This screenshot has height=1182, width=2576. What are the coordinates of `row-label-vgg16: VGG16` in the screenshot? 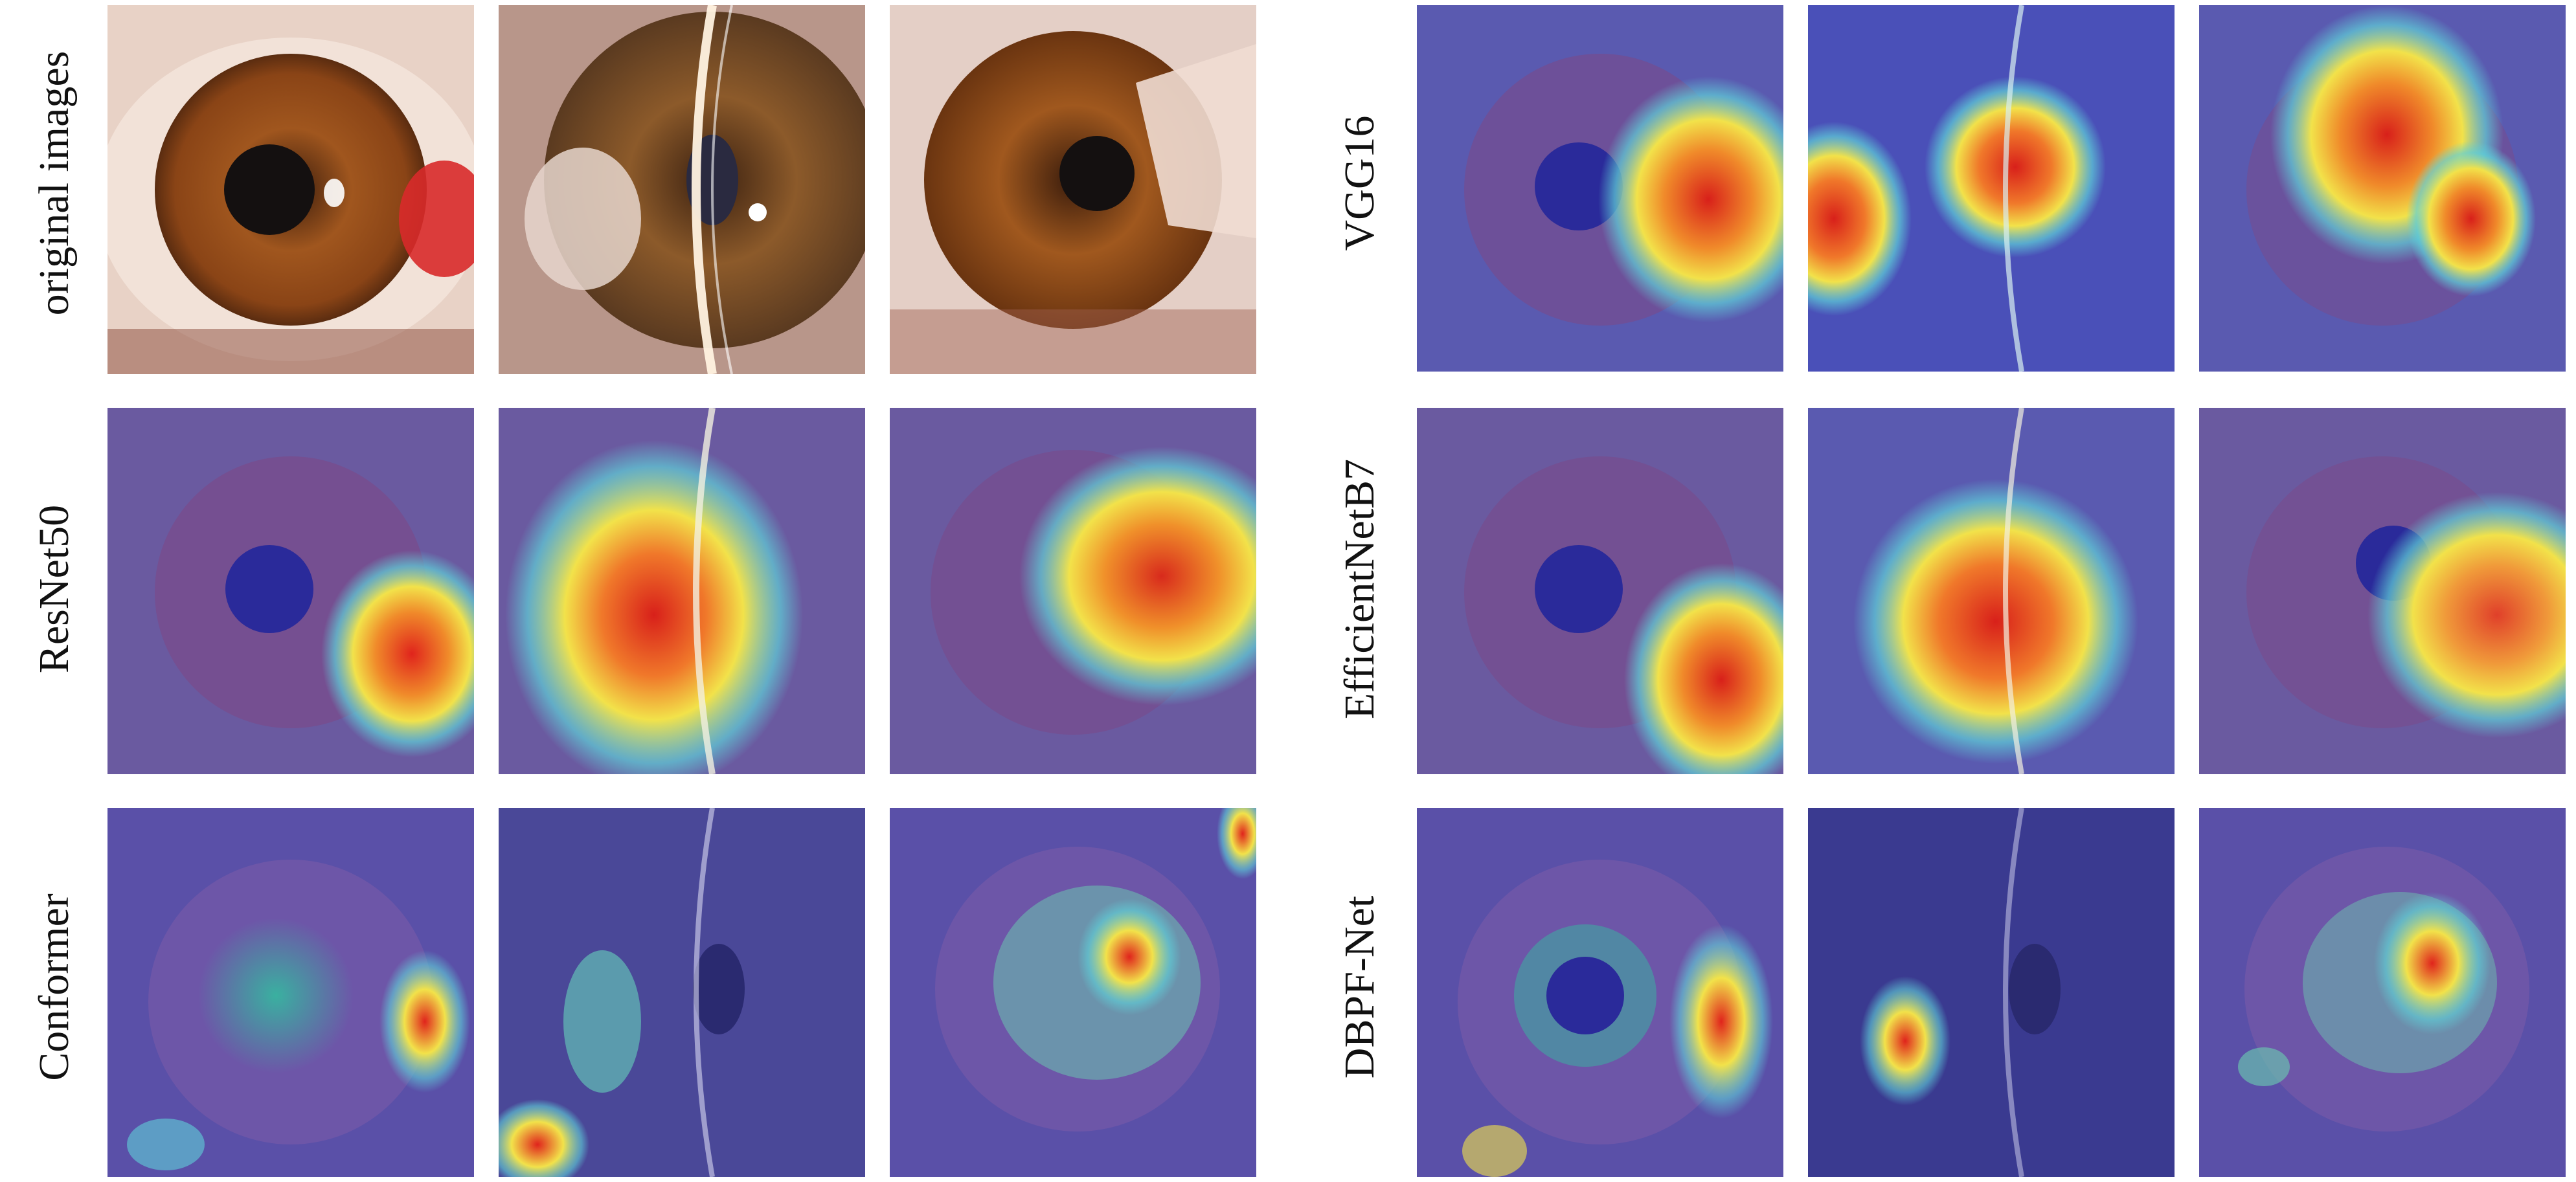 It's located at (1359, 183).